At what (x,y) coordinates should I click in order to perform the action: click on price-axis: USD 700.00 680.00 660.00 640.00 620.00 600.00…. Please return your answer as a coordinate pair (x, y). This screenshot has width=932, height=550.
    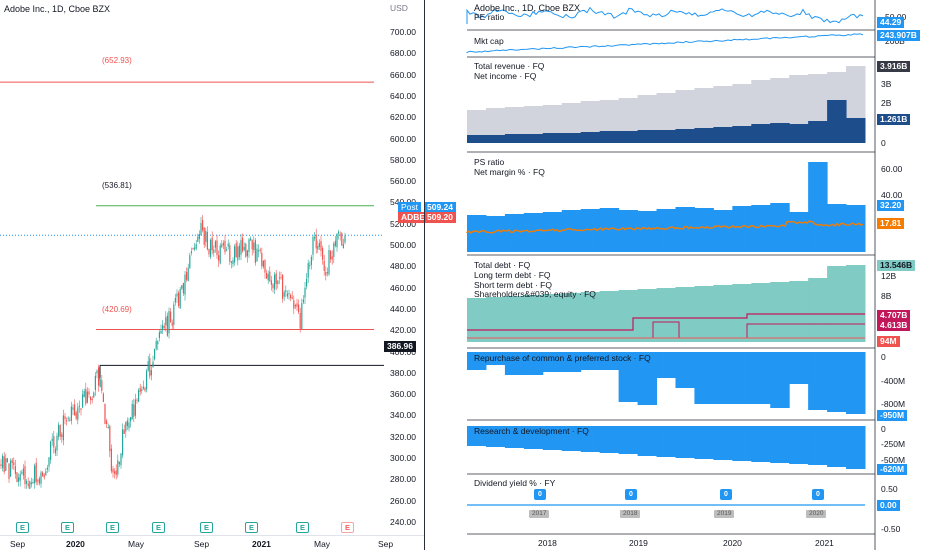
    Looking at the image, I should click on (420, 274).